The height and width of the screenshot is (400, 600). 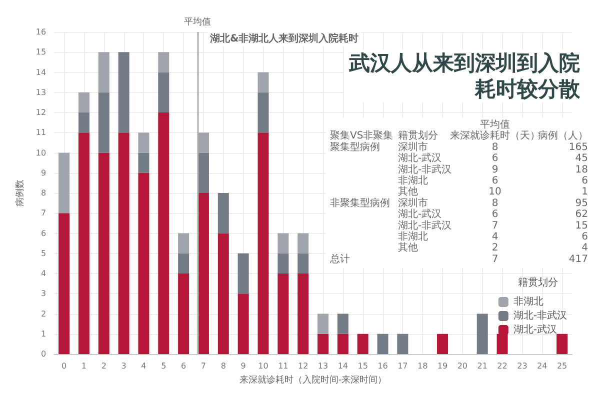 I want to click on y-tick-label: 10, so click(x=41, y=153).